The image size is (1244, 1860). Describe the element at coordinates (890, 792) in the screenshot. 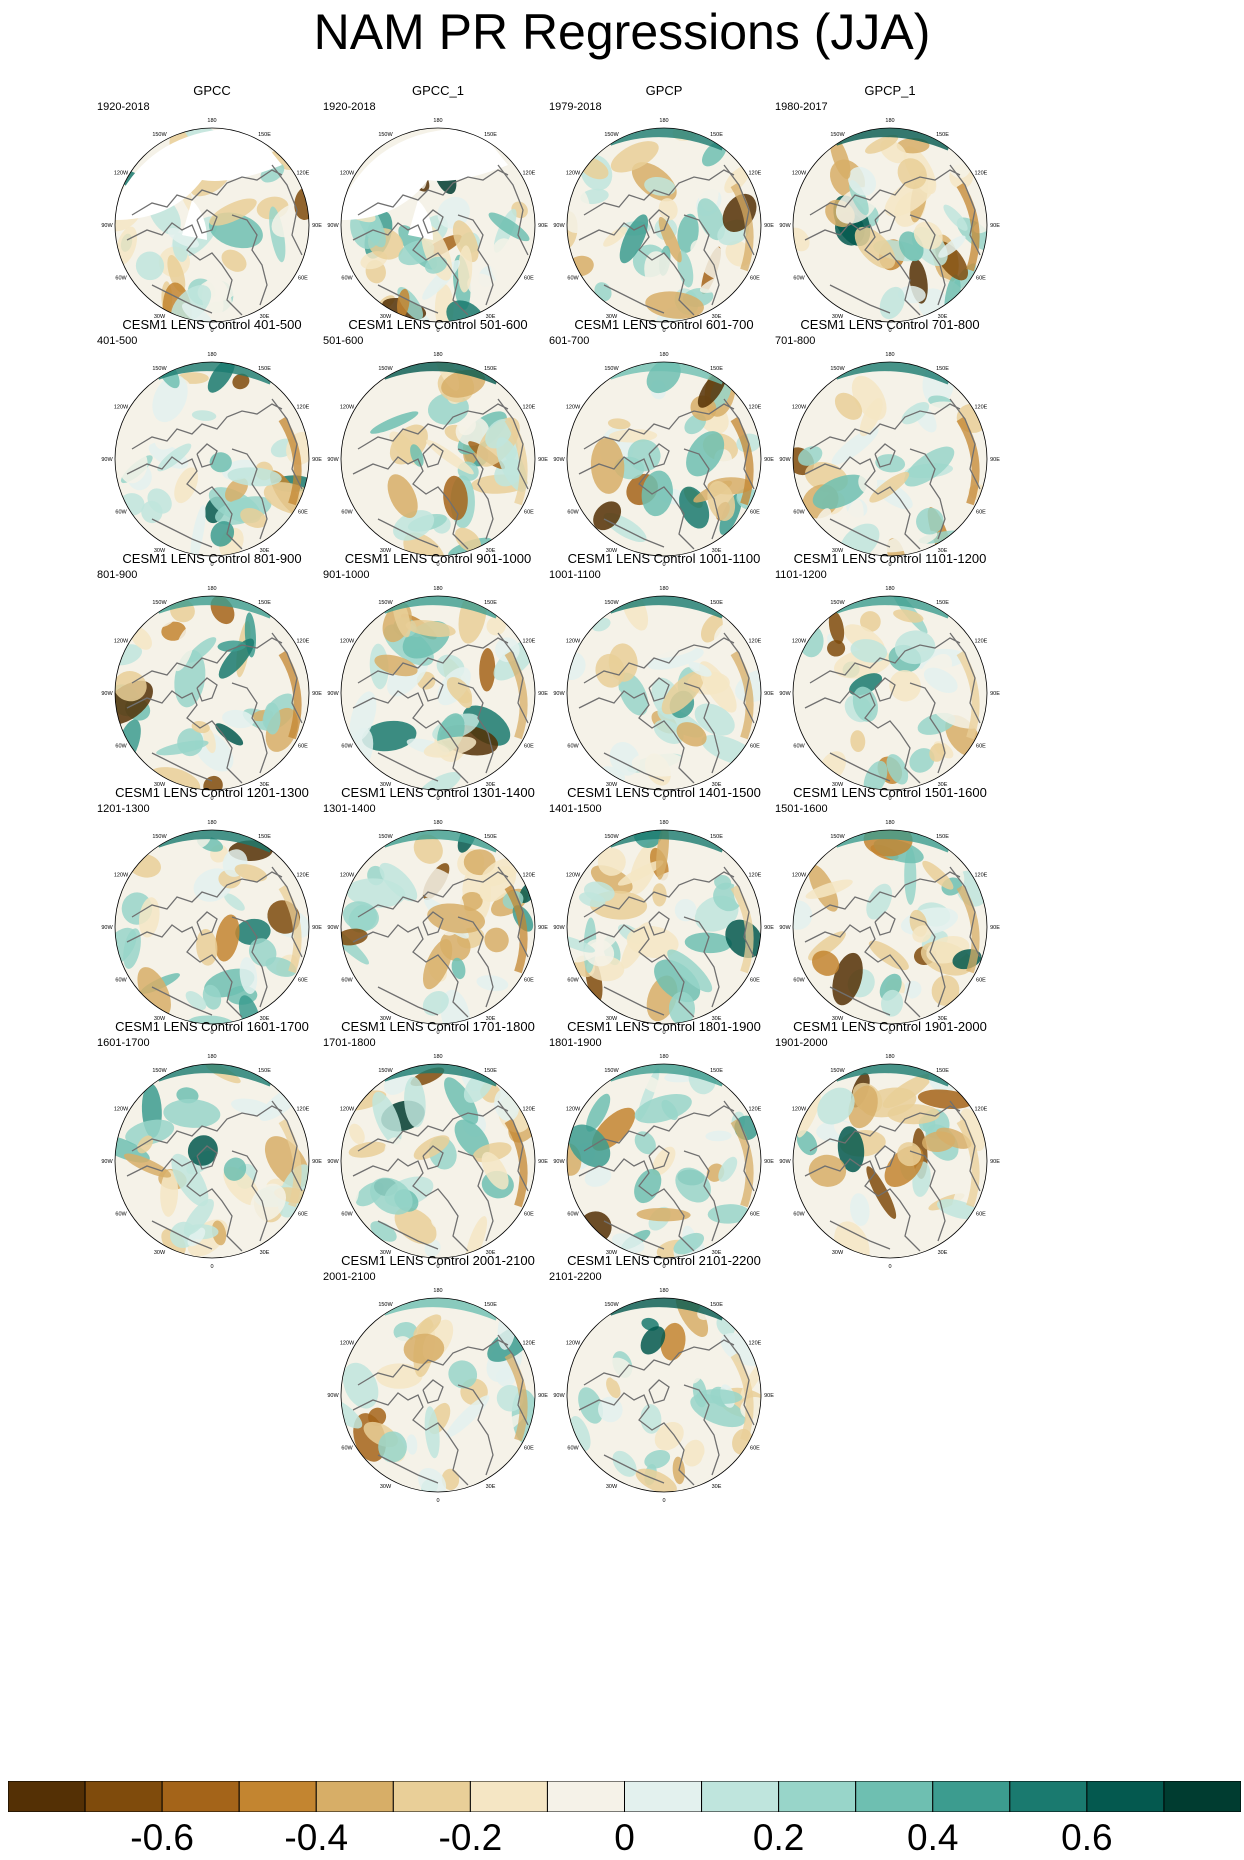

I see `panel-title: CESM1 LENS Control 1501-1600` at that location.